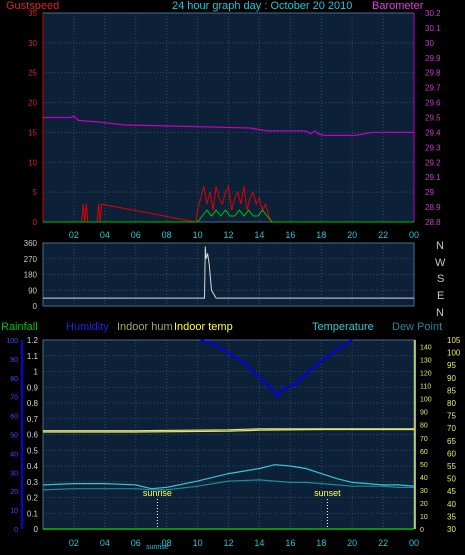  I want to click on indoor-tick-label: 70, so click(424, 439).